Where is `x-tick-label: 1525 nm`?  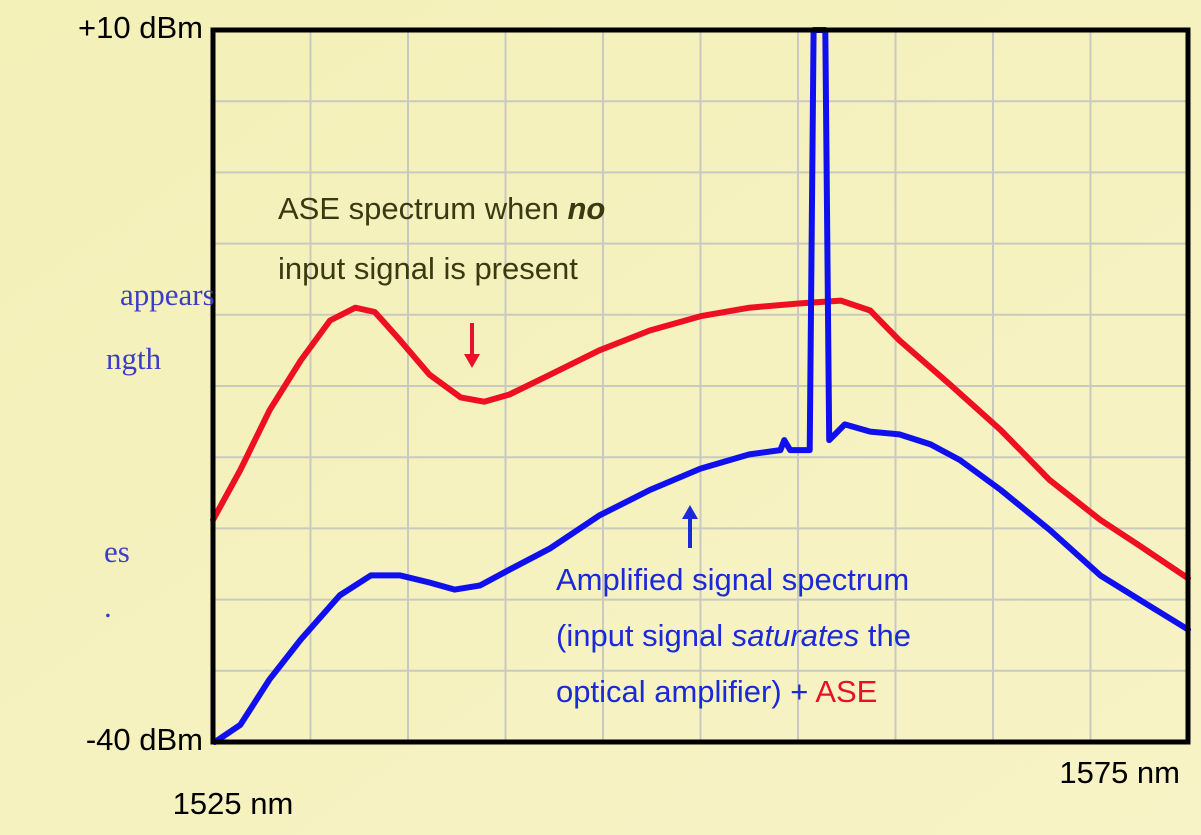
x-tick-label: 1525 nm is located at coordinates (233, 803).